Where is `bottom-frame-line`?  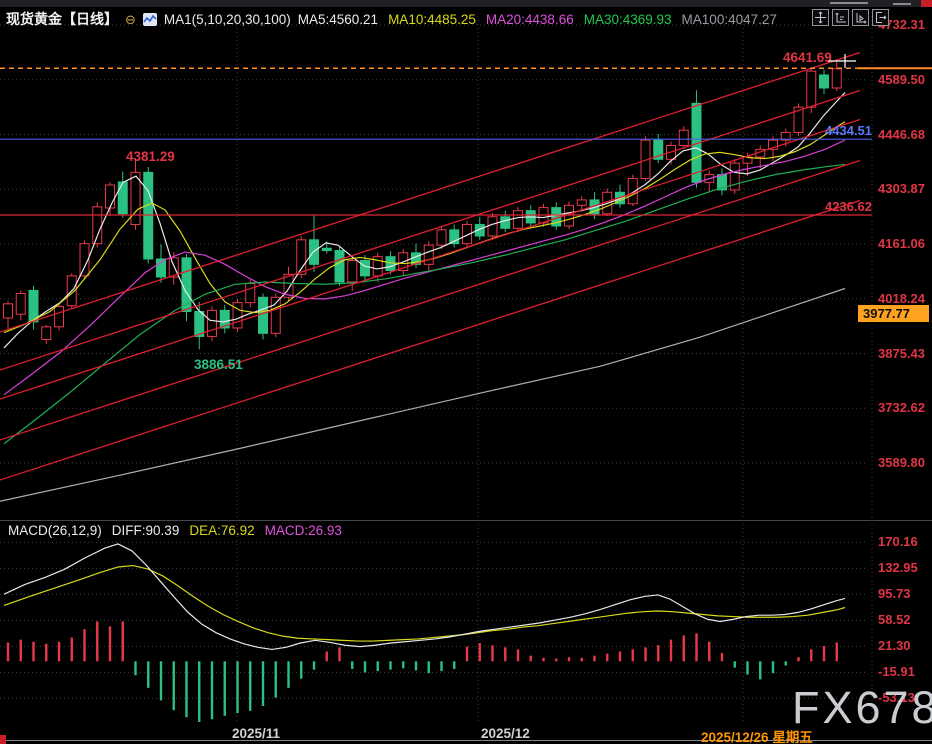
bottom-frame-line is located at coordinates (466, 740).